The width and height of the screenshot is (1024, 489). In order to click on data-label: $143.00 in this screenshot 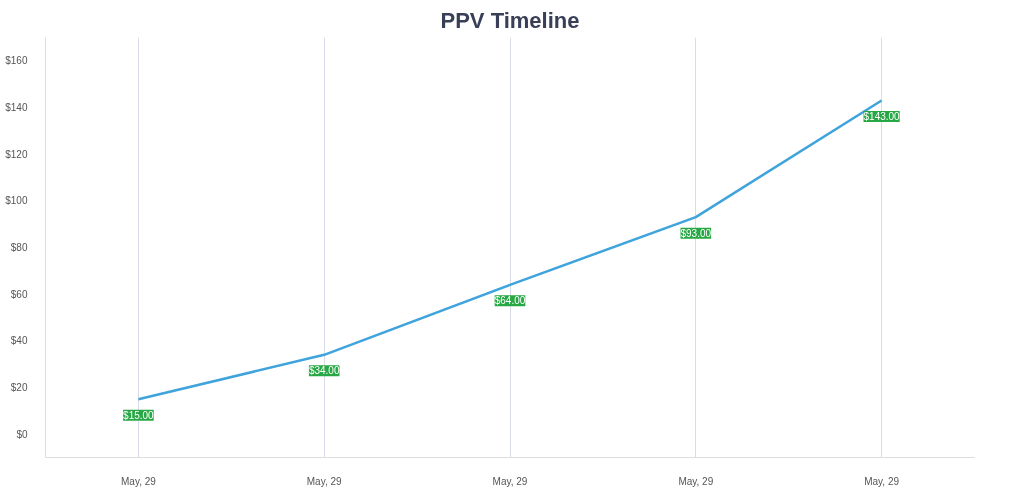, I will do `click(882, 116)`.